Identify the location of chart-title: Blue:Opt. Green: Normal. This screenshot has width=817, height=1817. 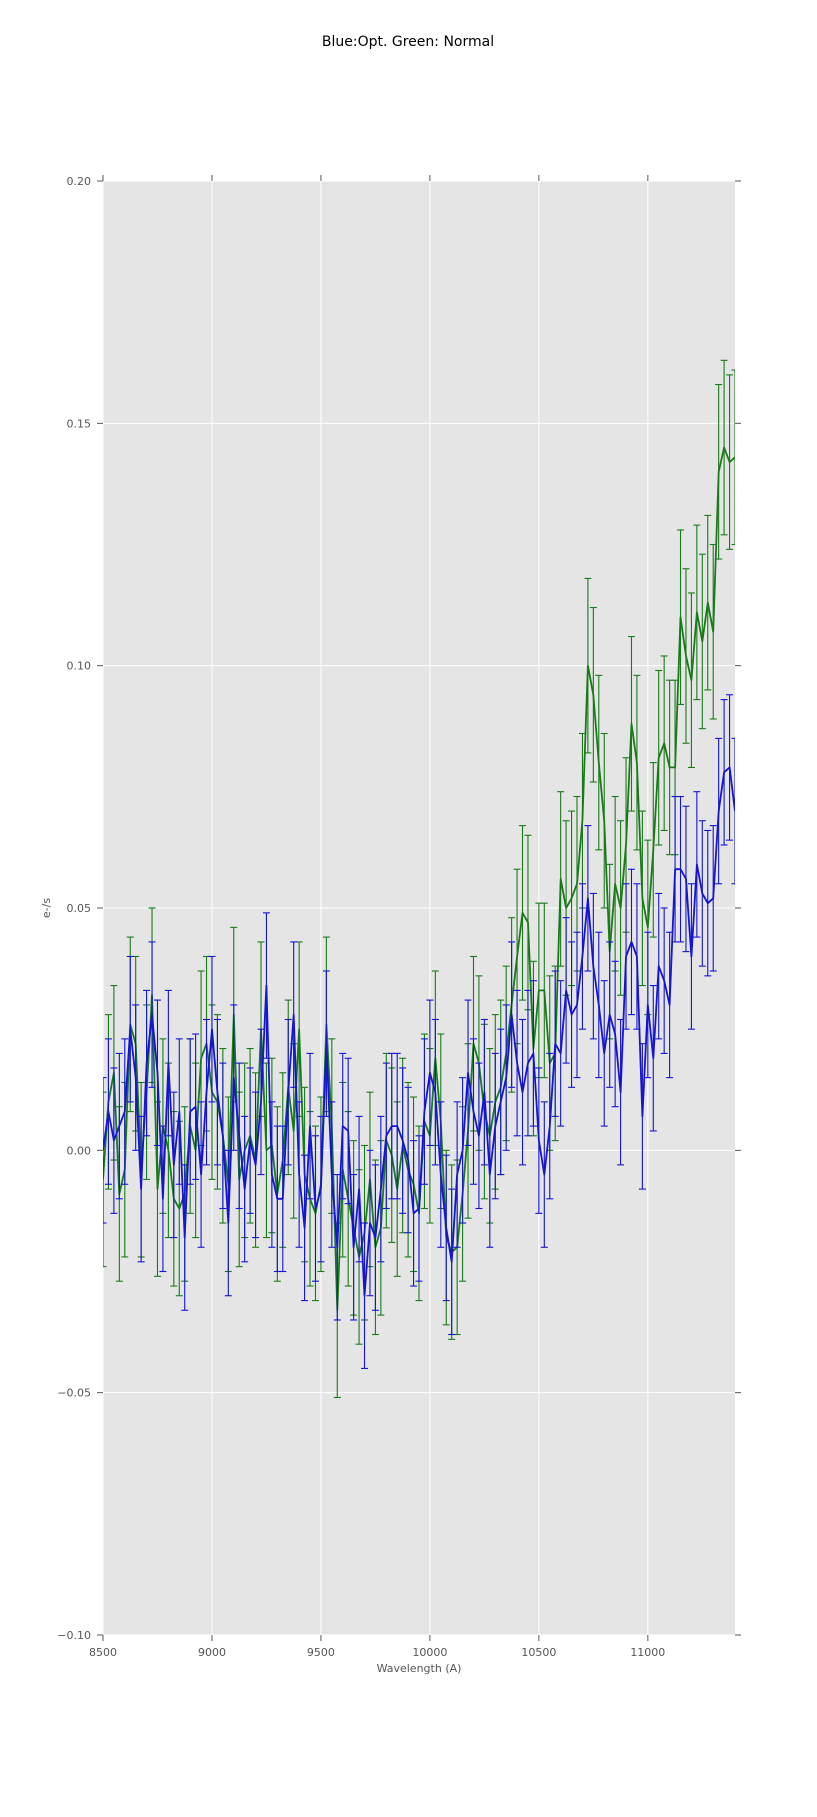
(408, 42).